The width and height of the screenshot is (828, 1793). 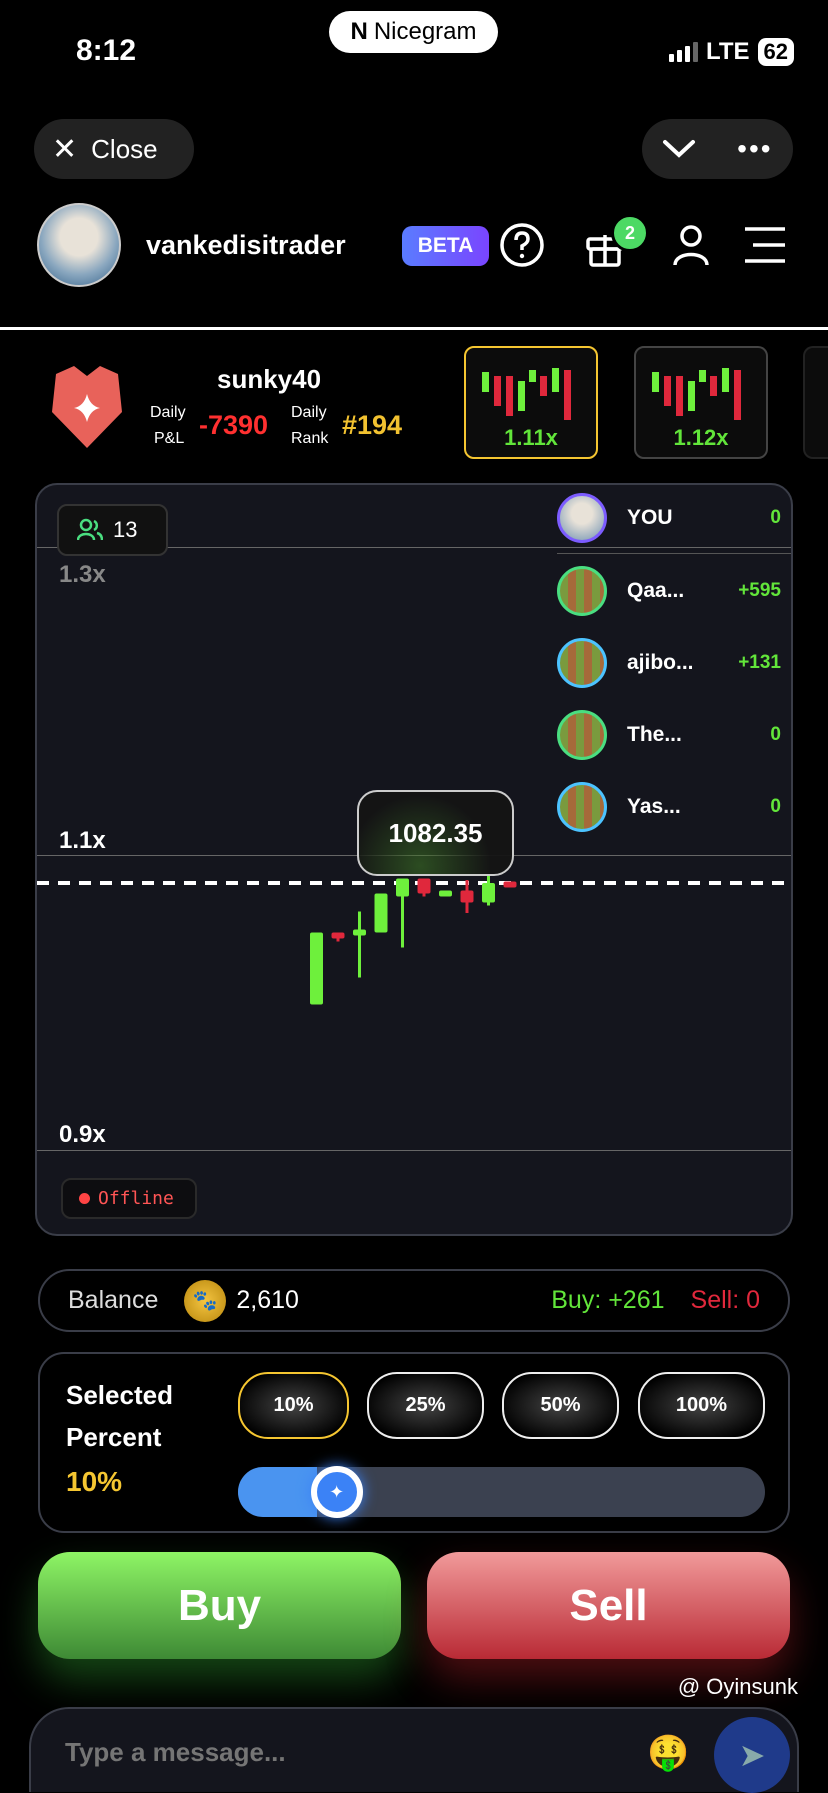 What do you see at coordinates (359, 31) in the screenshot?
I see `nicegram-logo-icon: N` at bounding box center [359, 31].